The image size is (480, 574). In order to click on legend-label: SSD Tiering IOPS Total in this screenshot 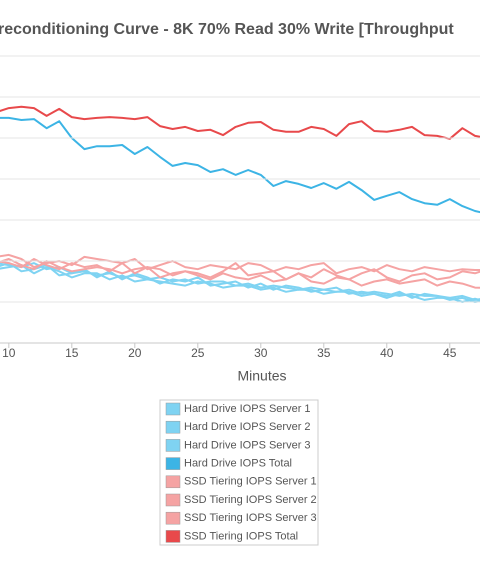, I will do `click(241, 536)`.